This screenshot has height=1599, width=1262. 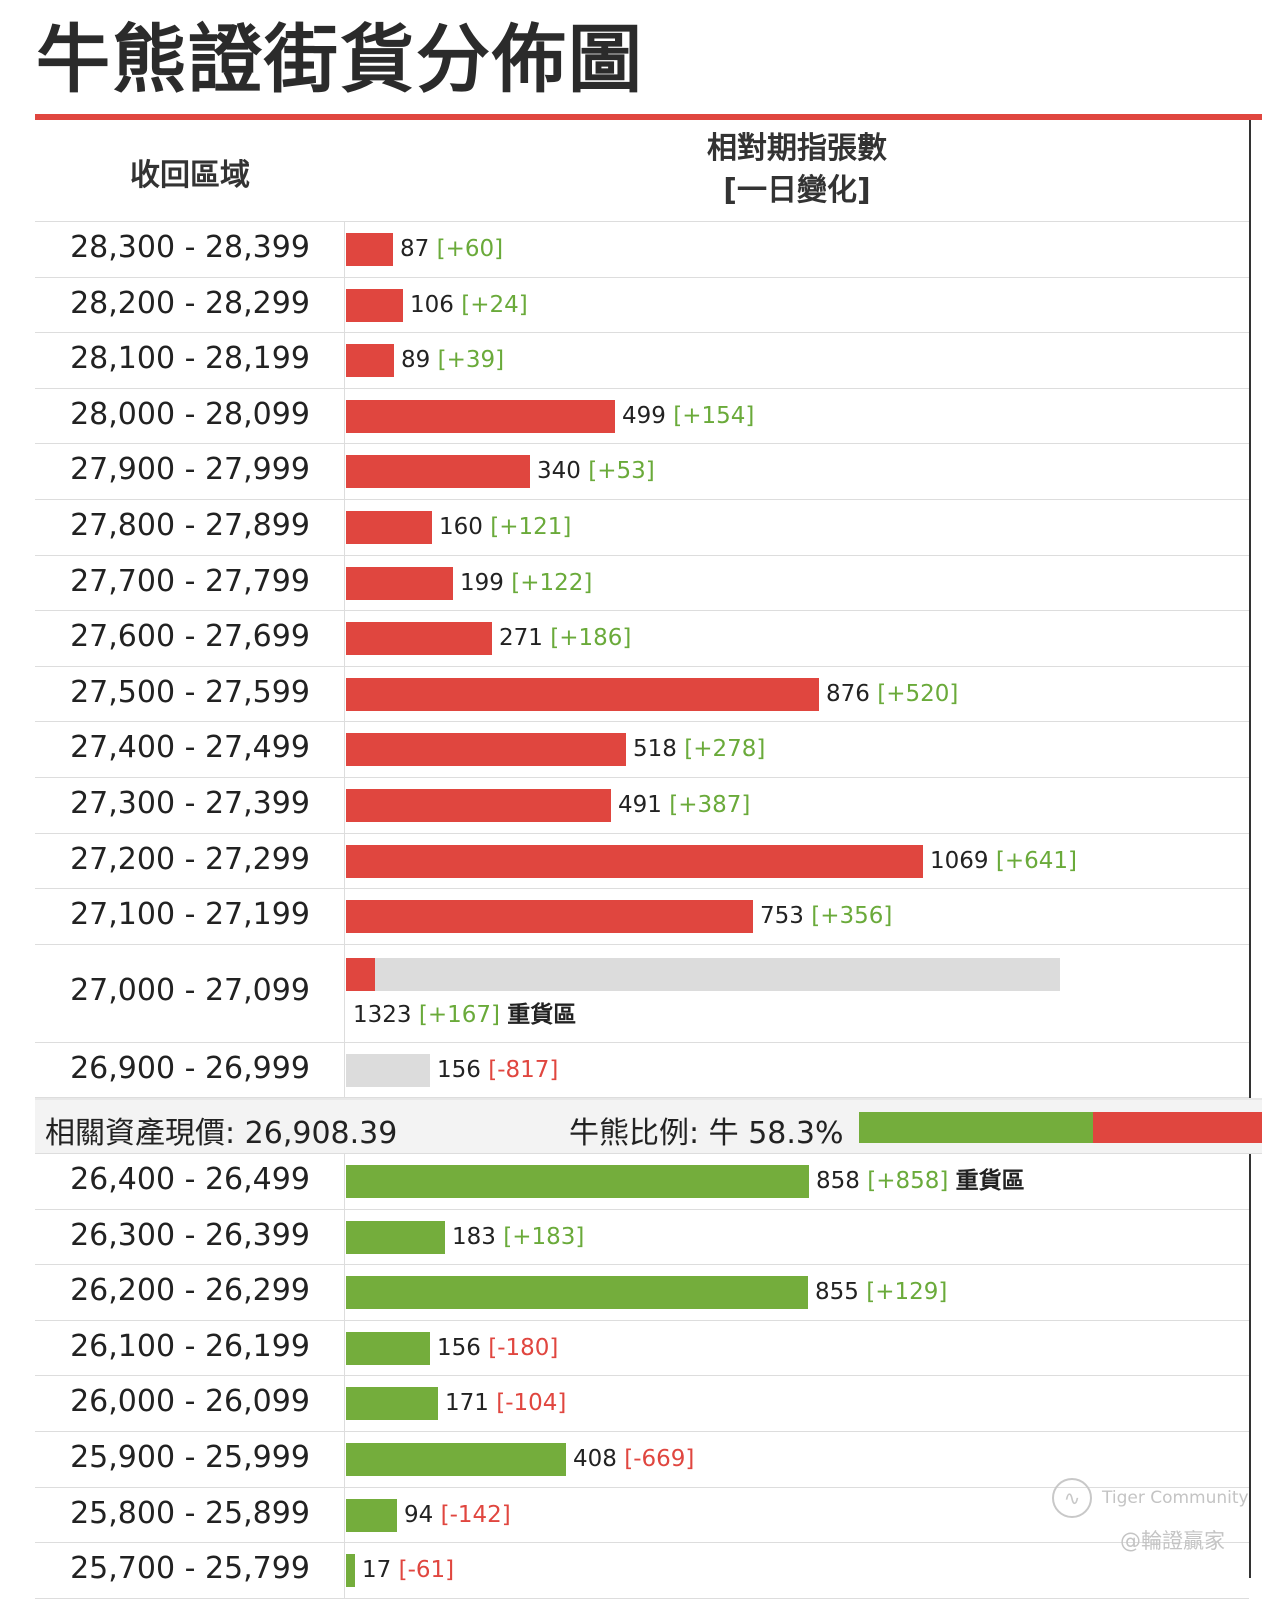 What do you see at coordinates (461, 527) in the screenshot?
I see `bar-value: 160` at bounding box center [461, 527].